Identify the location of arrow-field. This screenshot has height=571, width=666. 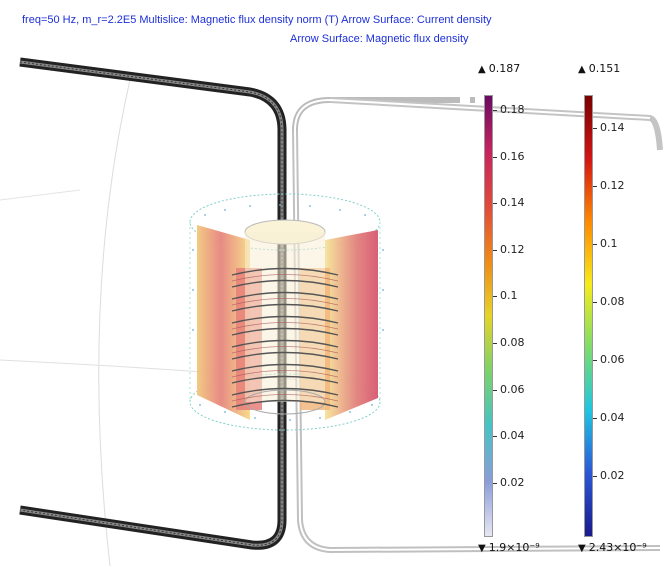
(288, 312).